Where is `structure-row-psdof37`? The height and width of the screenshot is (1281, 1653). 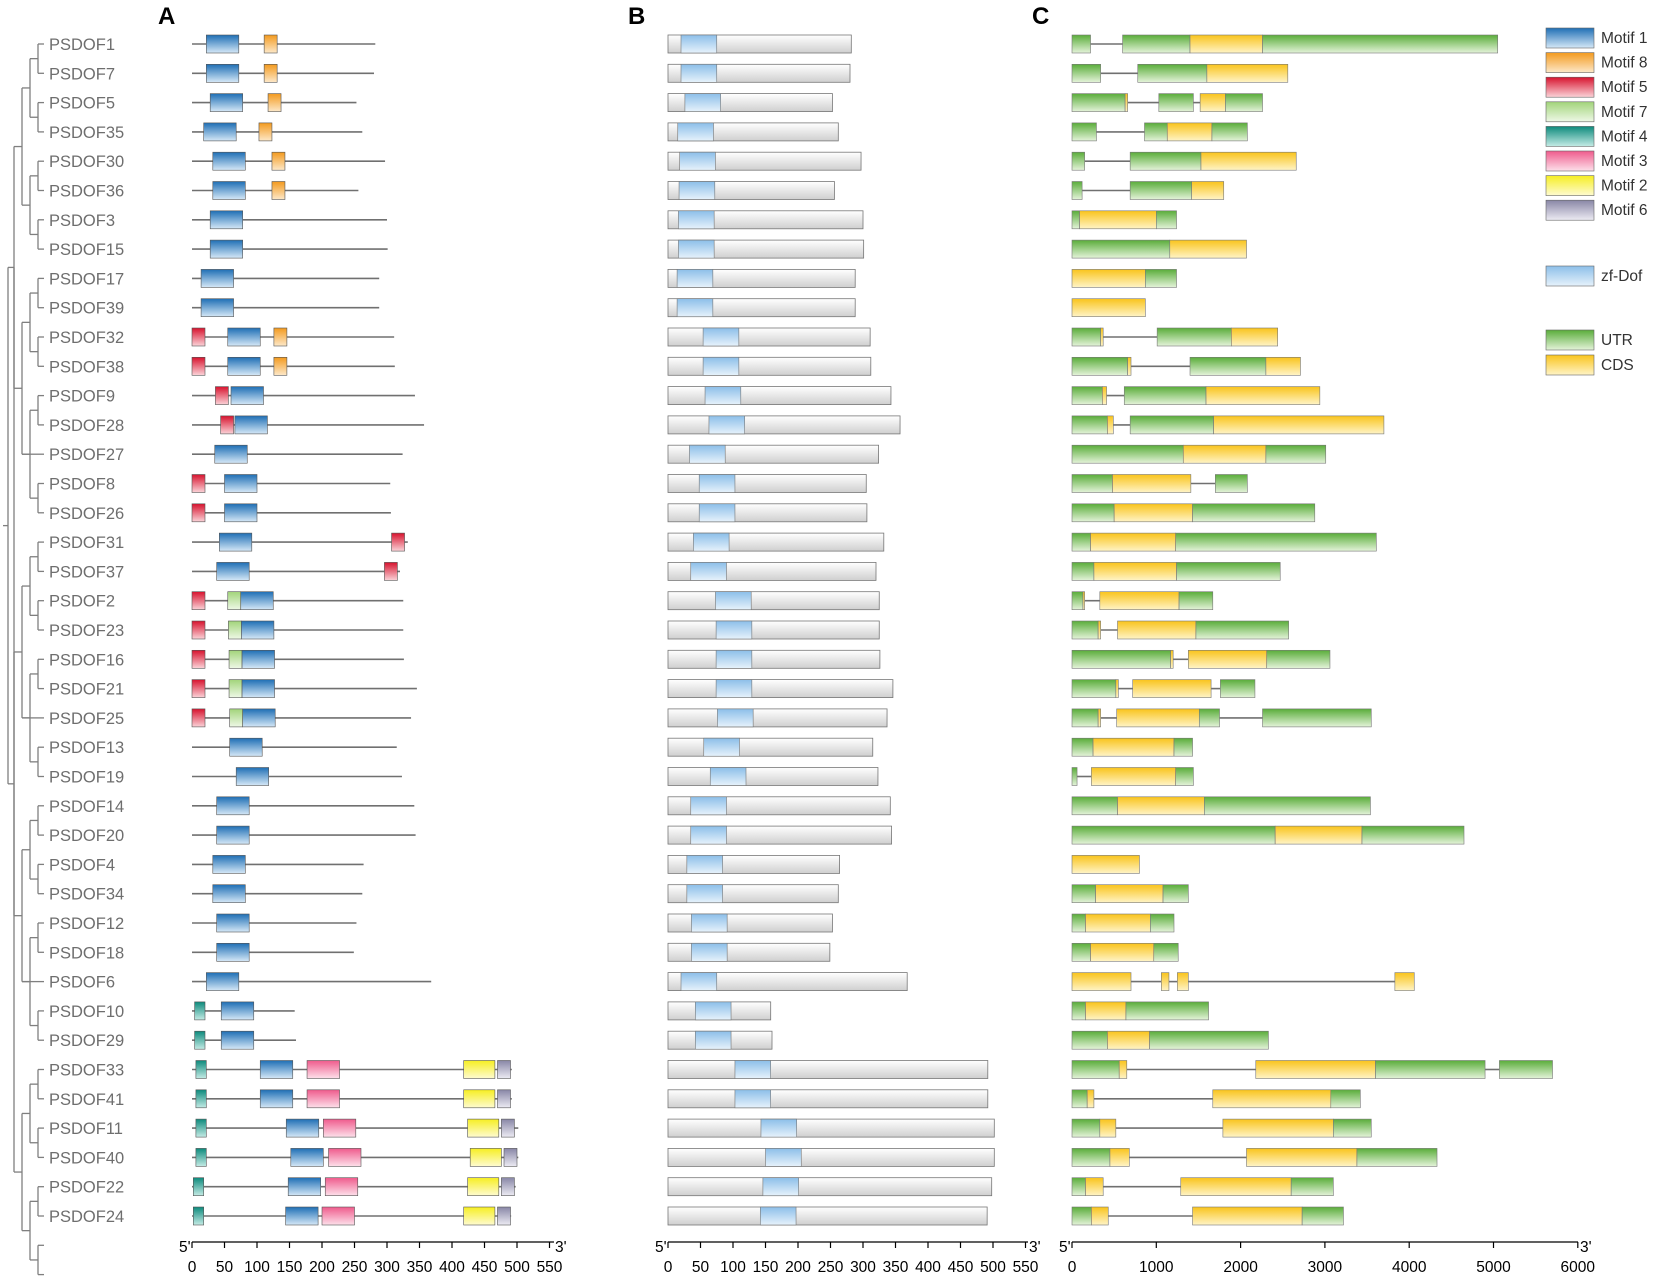
structure-row-psdof37 is located at coordinates (1176, 571).